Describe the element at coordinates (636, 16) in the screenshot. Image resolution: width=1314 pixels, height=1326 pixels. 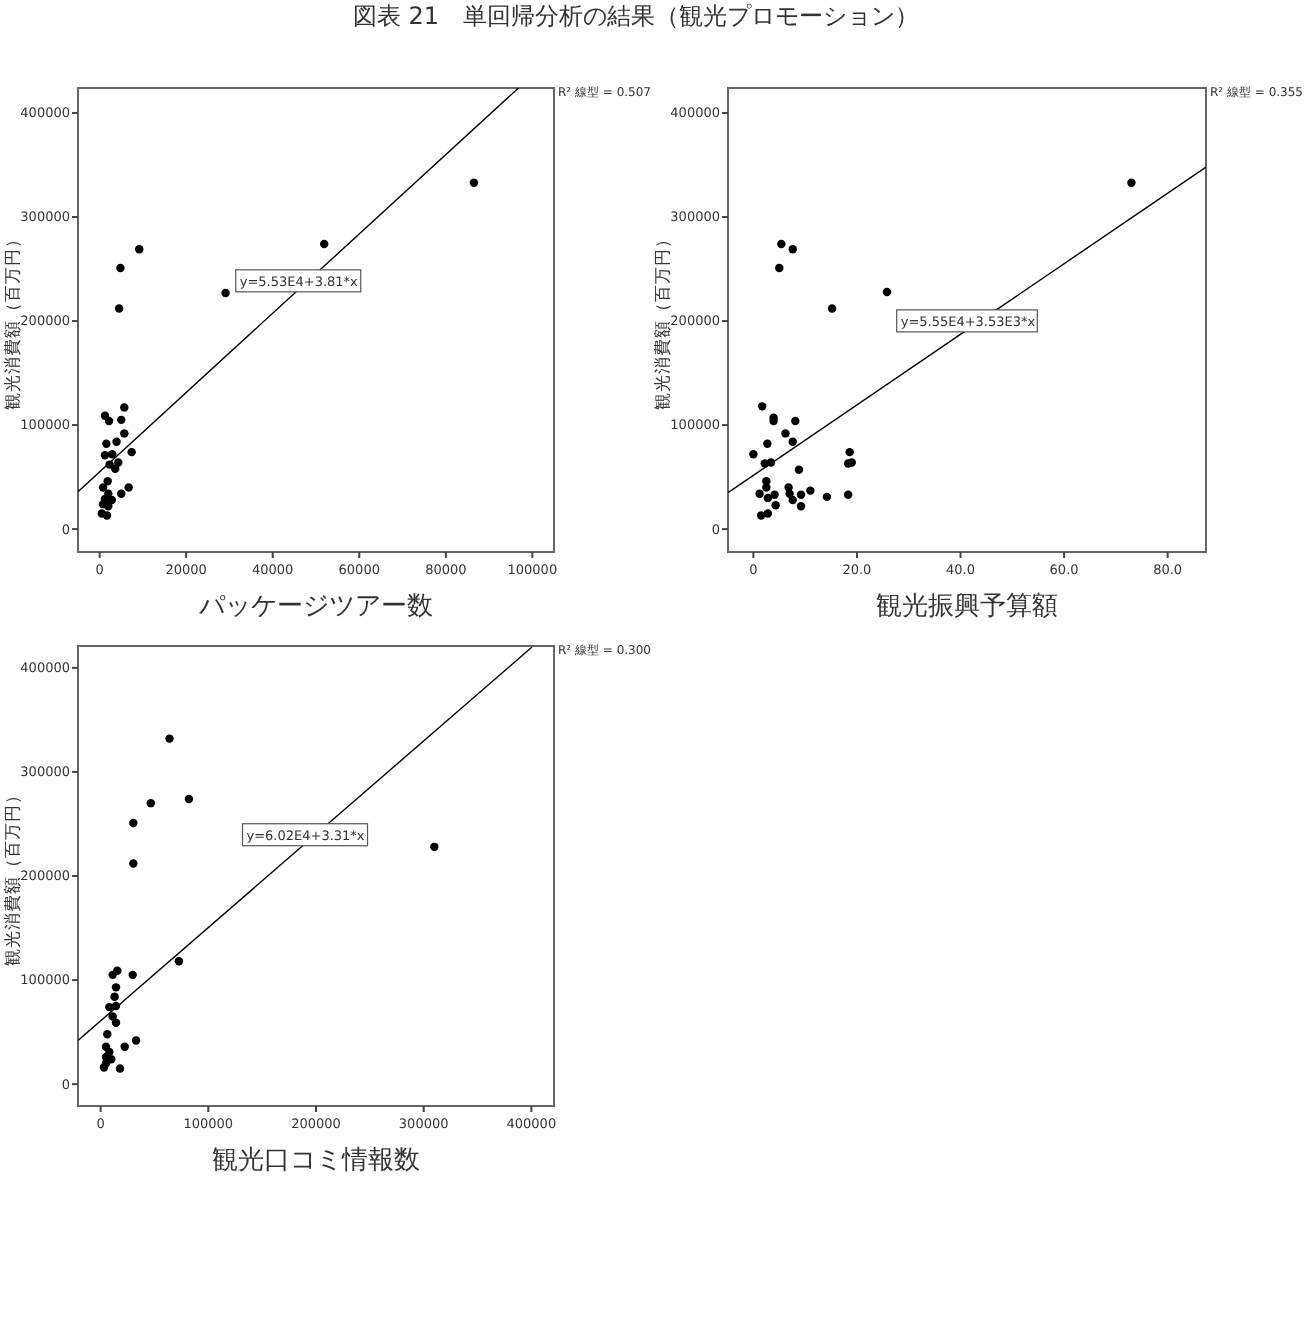
I see `text: 図表 21 単回帰分析の結果（観光プロモーション）` at that location.